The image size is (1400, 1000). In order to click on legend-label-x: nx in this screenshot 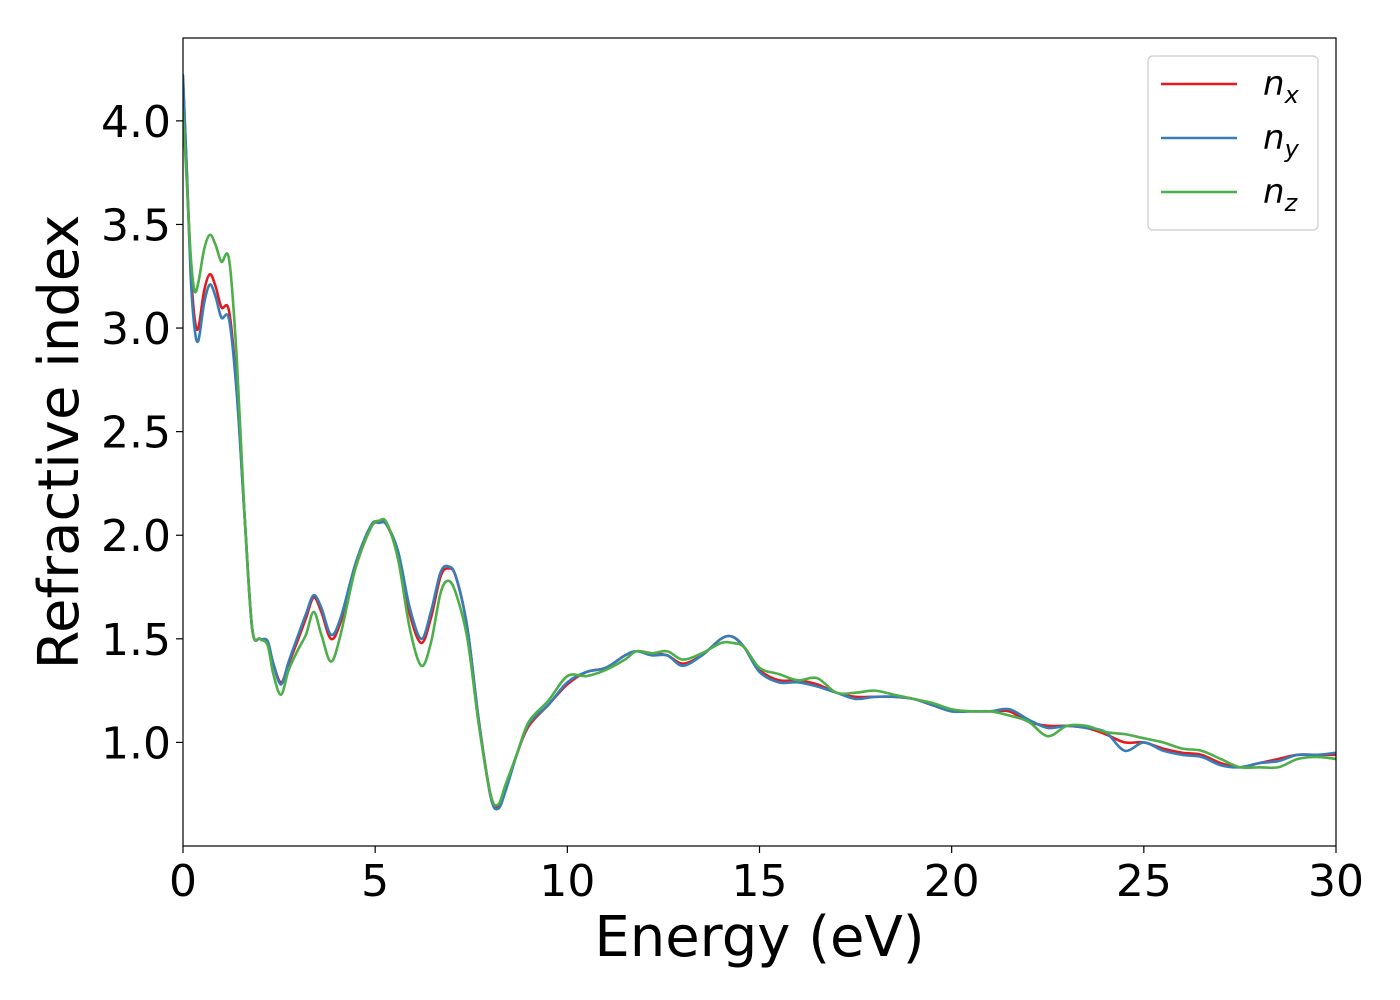, I will do `click(1281, 86)`.